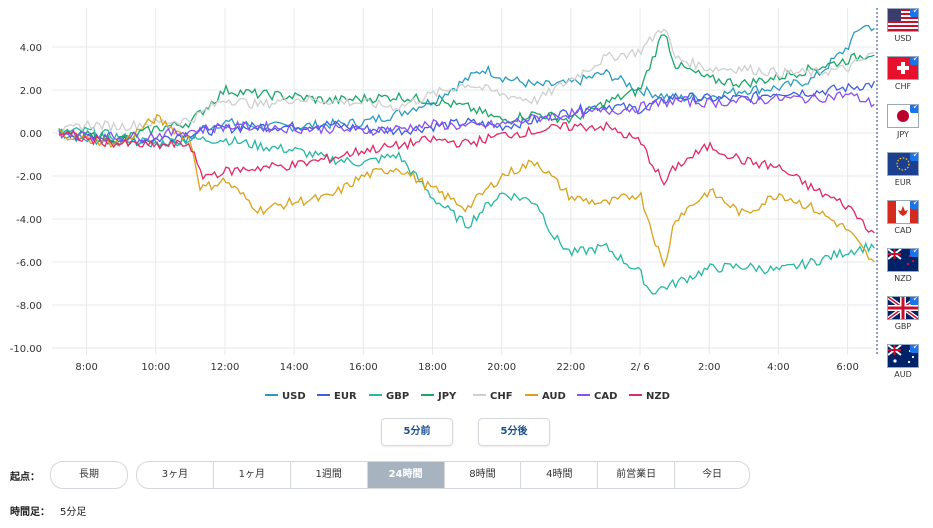  I want to click on flag-code: NZD, so click(903, 278).